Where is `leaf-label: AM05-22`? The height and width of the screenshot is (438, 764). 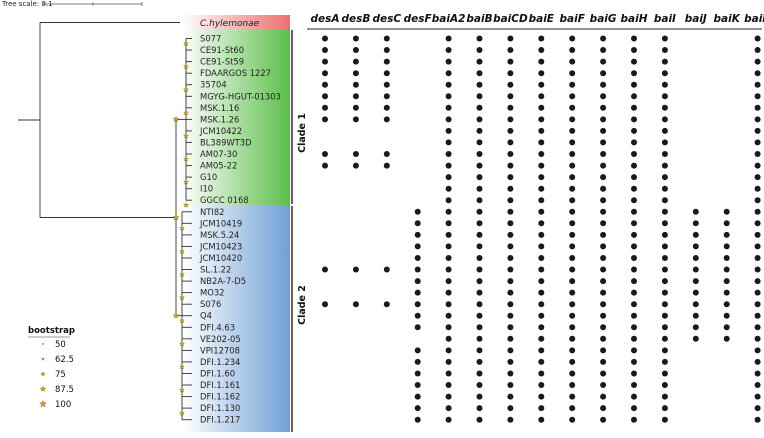 leaf-label: AM05-22 is located at coordinates (218, 166).